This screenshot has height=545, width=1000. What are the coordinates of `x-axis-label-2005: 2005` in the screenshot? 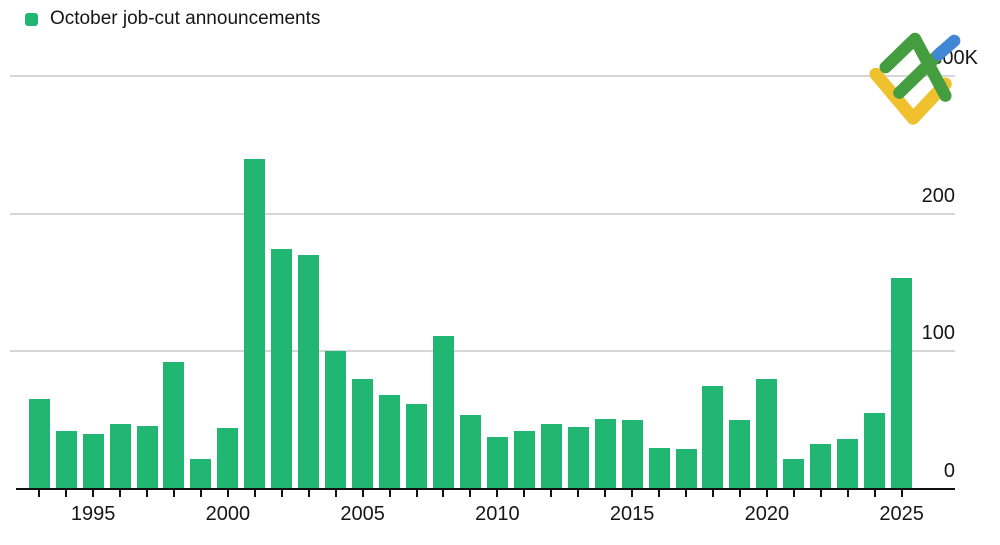 It's located at (362, 514).